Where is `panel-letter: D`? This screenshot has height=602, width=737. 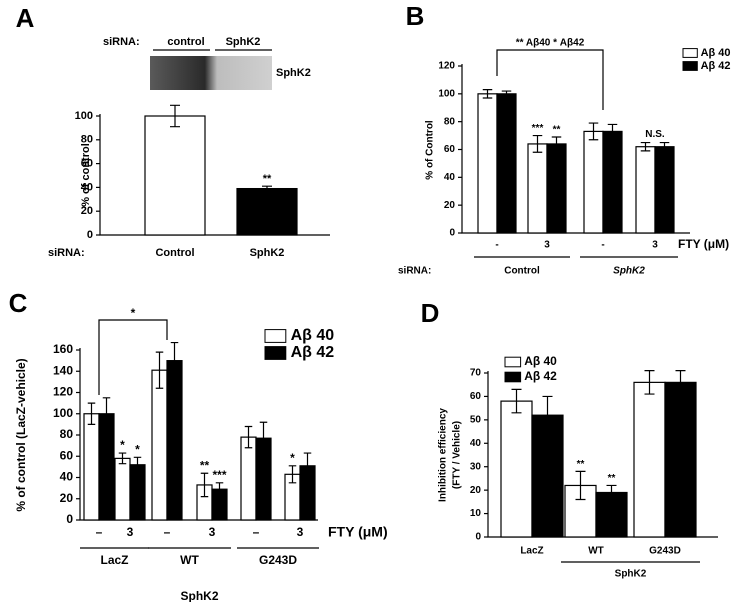 panel-letter: D is located at coordinates (430, 313).